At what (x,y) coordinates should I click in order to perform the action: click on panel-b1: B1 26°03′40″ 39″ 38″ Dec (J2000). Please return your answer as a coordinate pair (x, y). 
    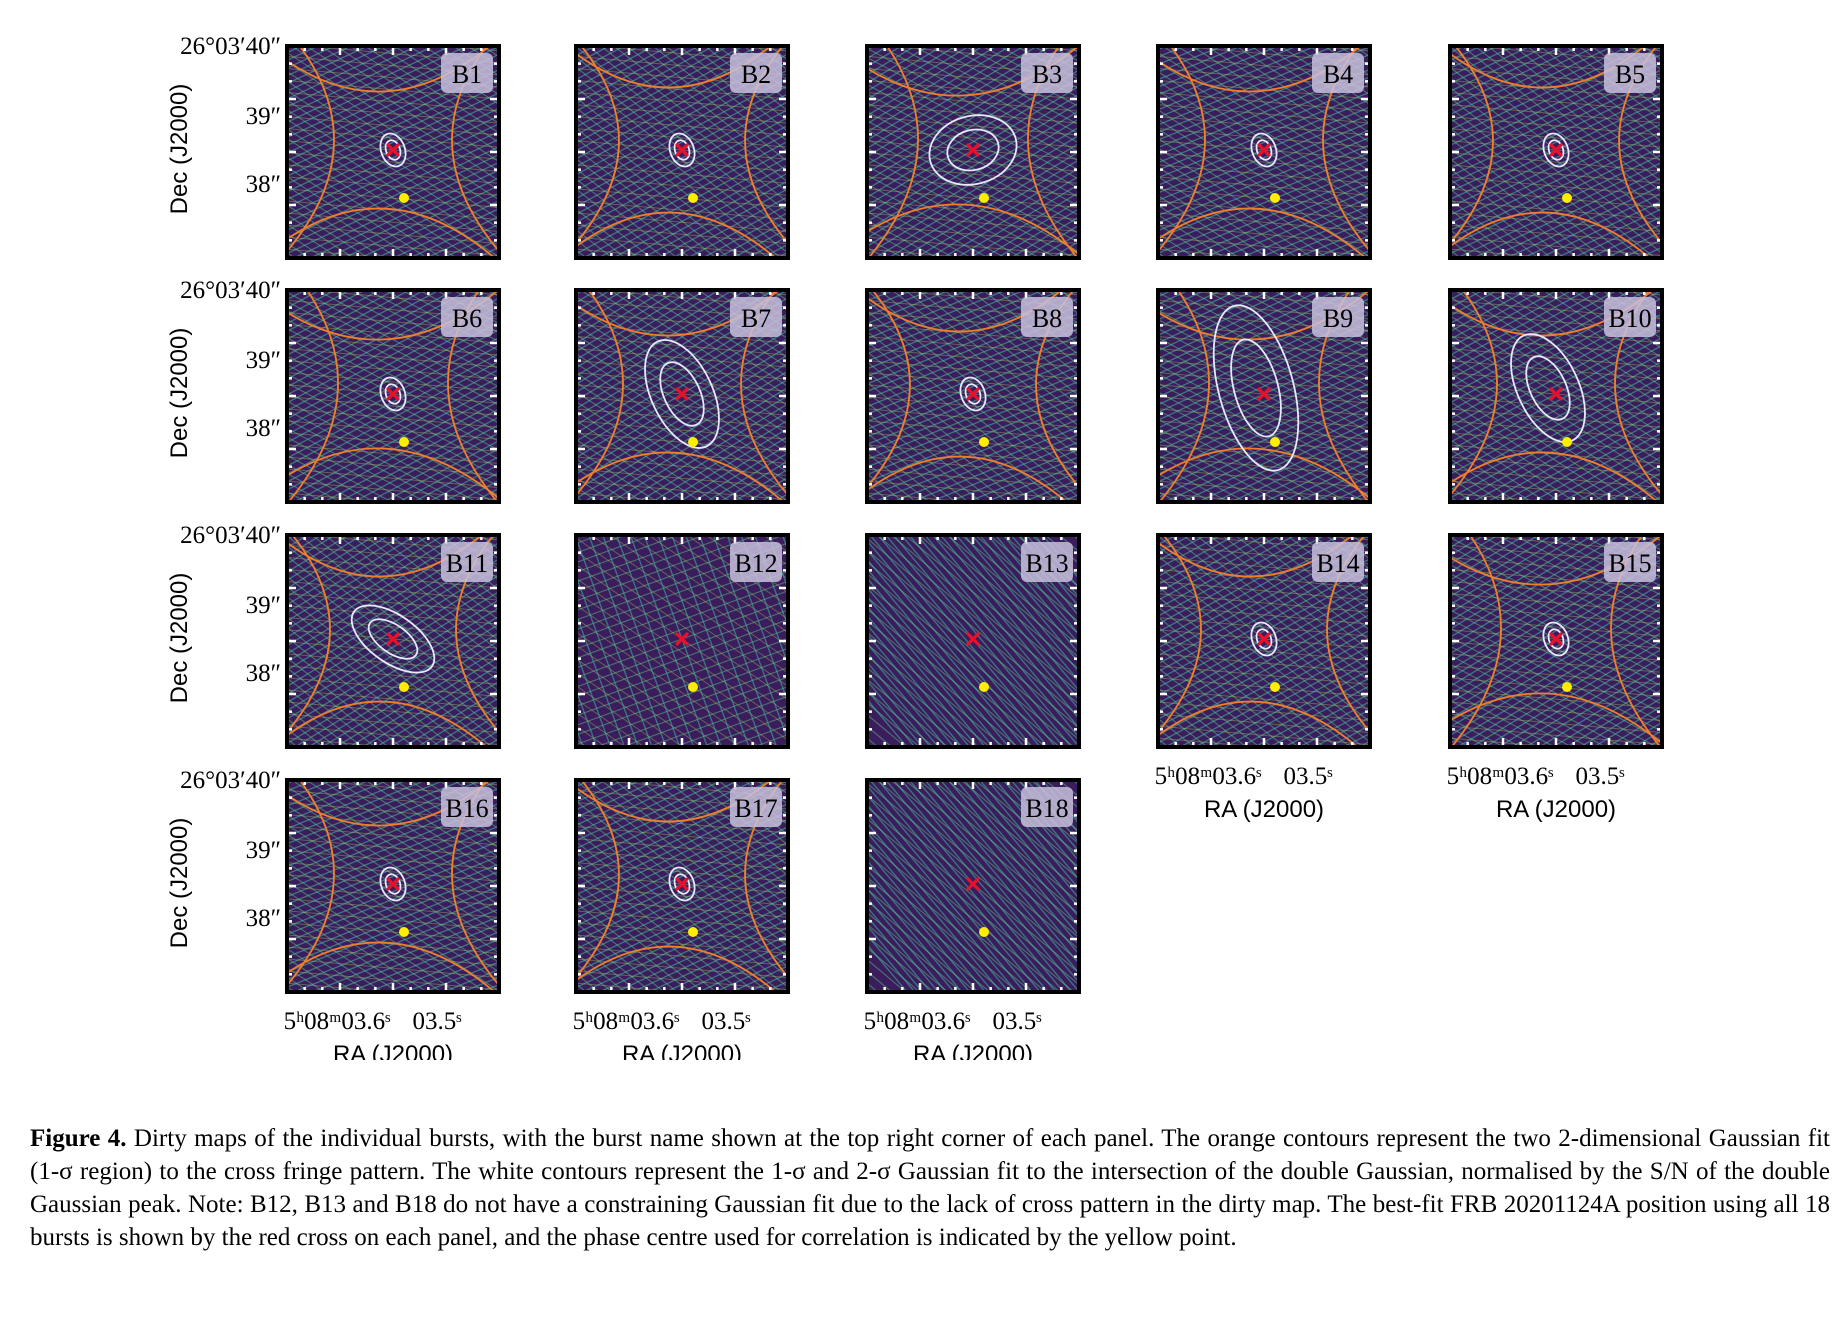
    Looking at the image, I should click on (333, 146).